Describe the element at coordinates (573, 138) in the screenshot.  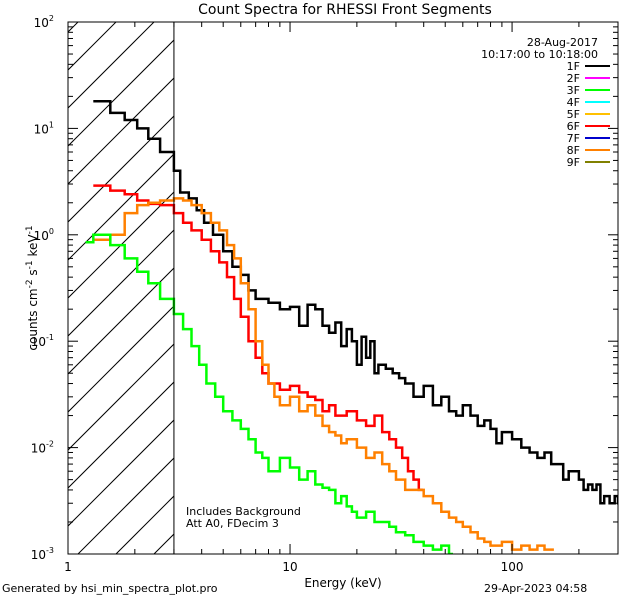
I see `legend-label: 7F` at that location.